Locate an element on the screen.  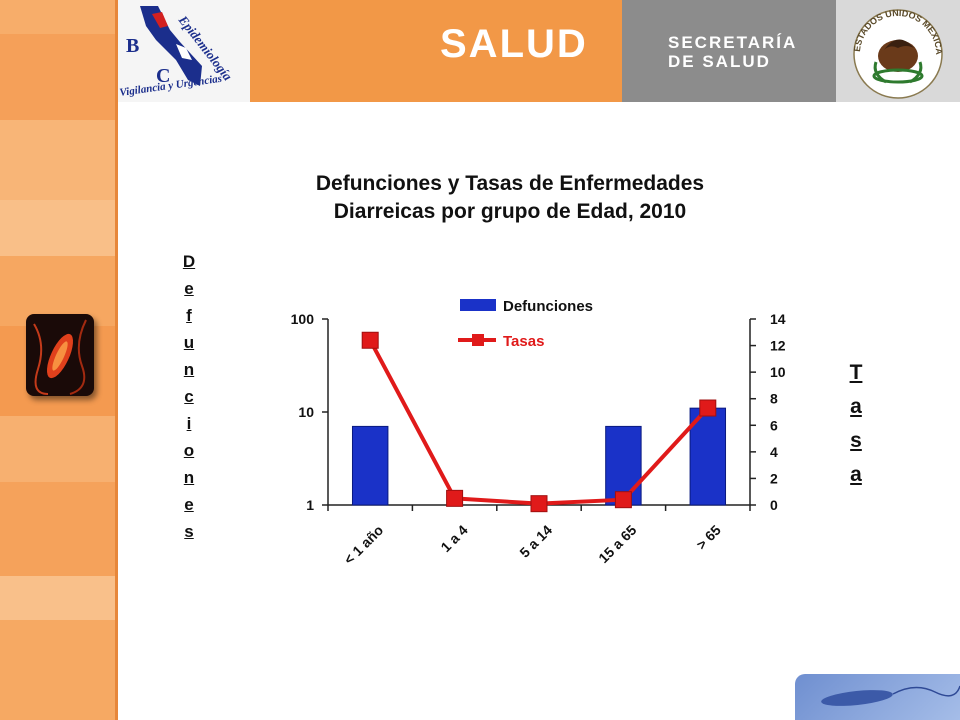
y-left-tick-label: 1 is located at coordinates (310, 505).